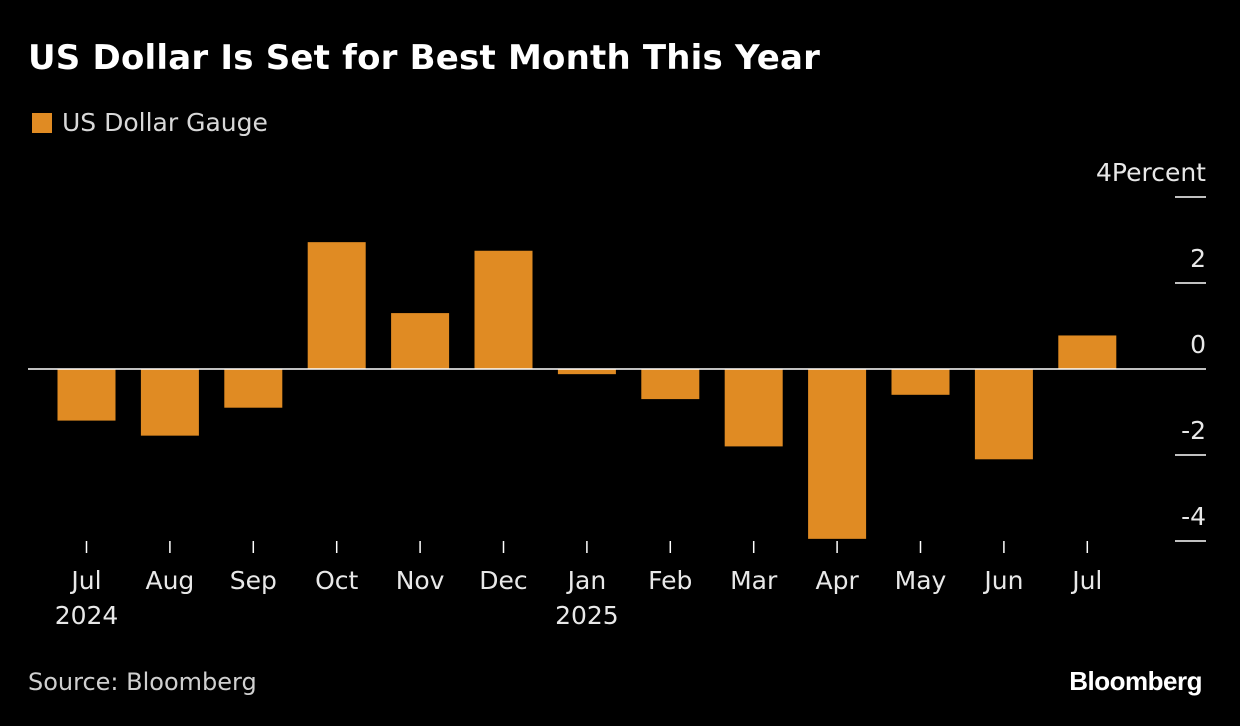 This screenshot has height=726, width=1240. I want to click on legend-swatch, so click(42, 122).